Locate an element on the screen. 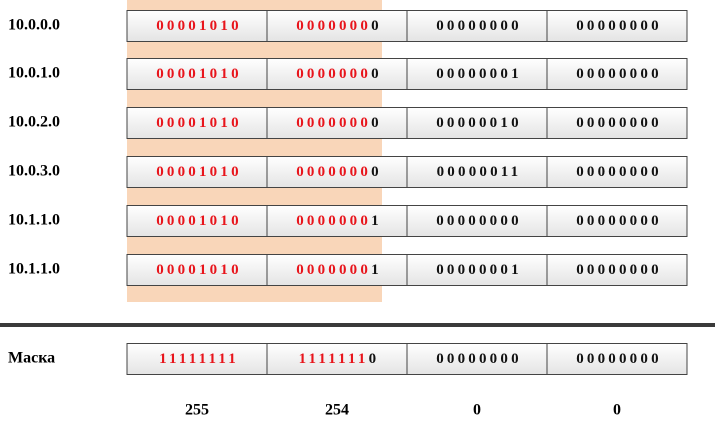 The height and width of the screenshot is (426, 717). row-label: Маска is located at coordinates (31, 358).